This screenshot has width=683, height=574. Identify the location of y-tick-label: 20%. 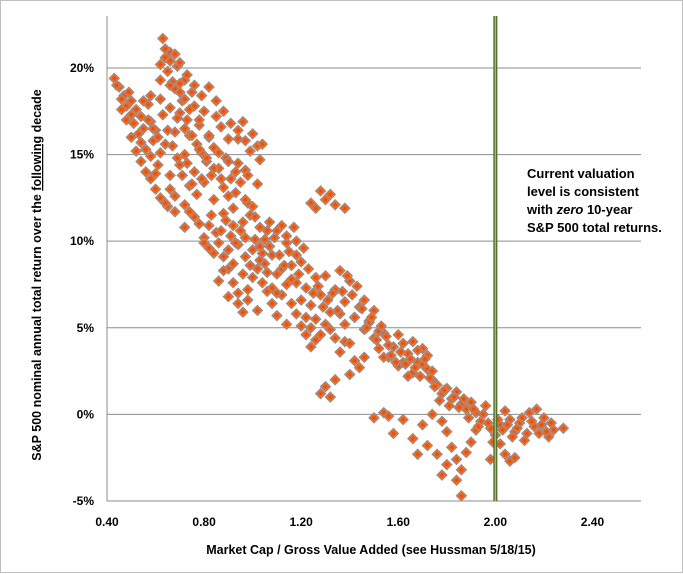
(82, 68).